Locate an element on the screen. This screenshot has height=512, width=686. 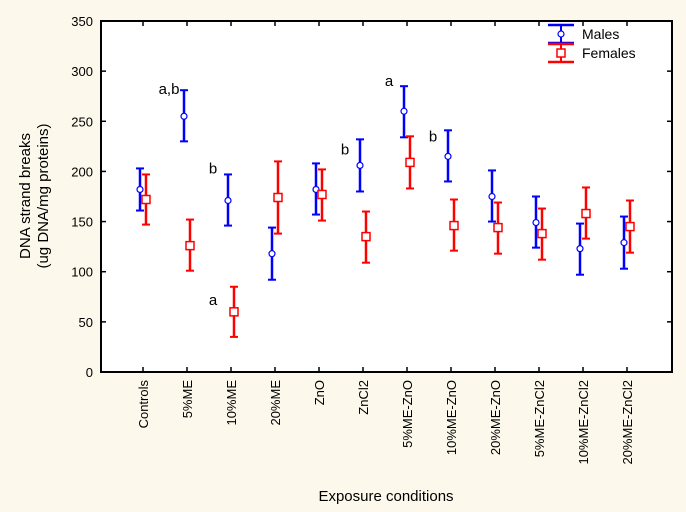
legend-marker-circle is located at coordinates (561, 34).